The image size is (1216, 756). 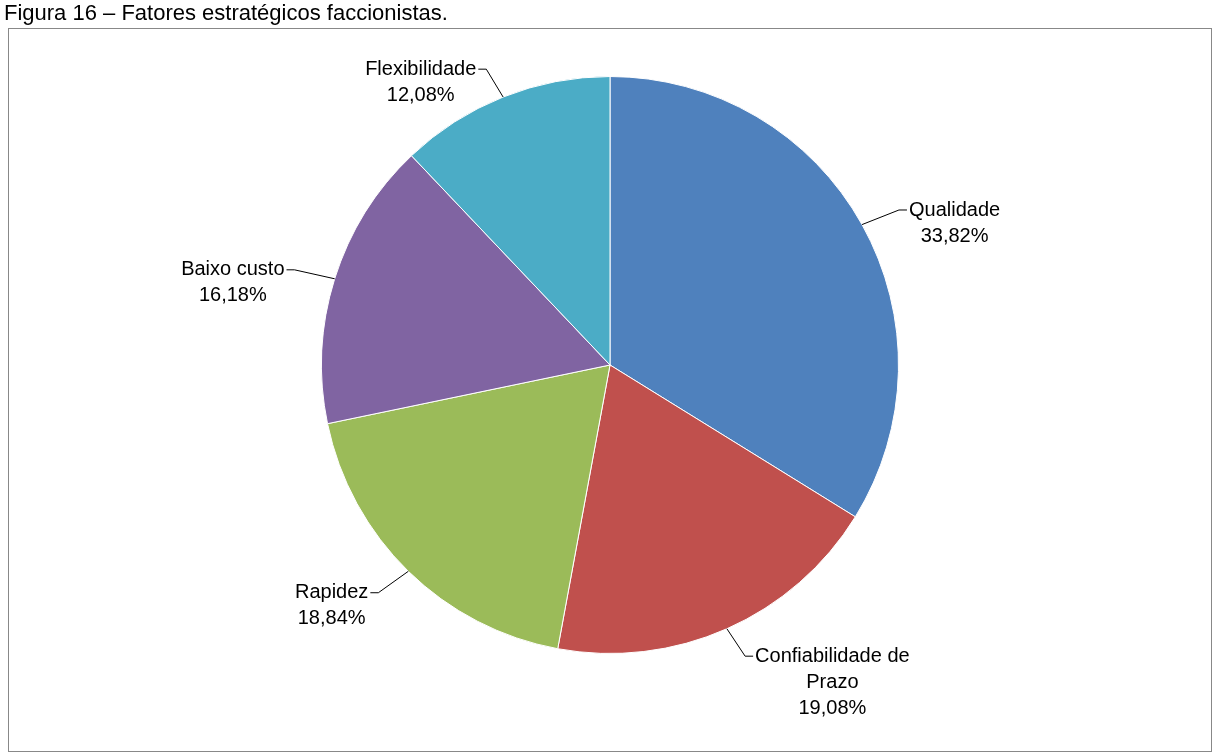 What do you see at coordinates (232, 294) in the screenshot?
I see `data-label: 16,18%` at bounding box center [232, 294].